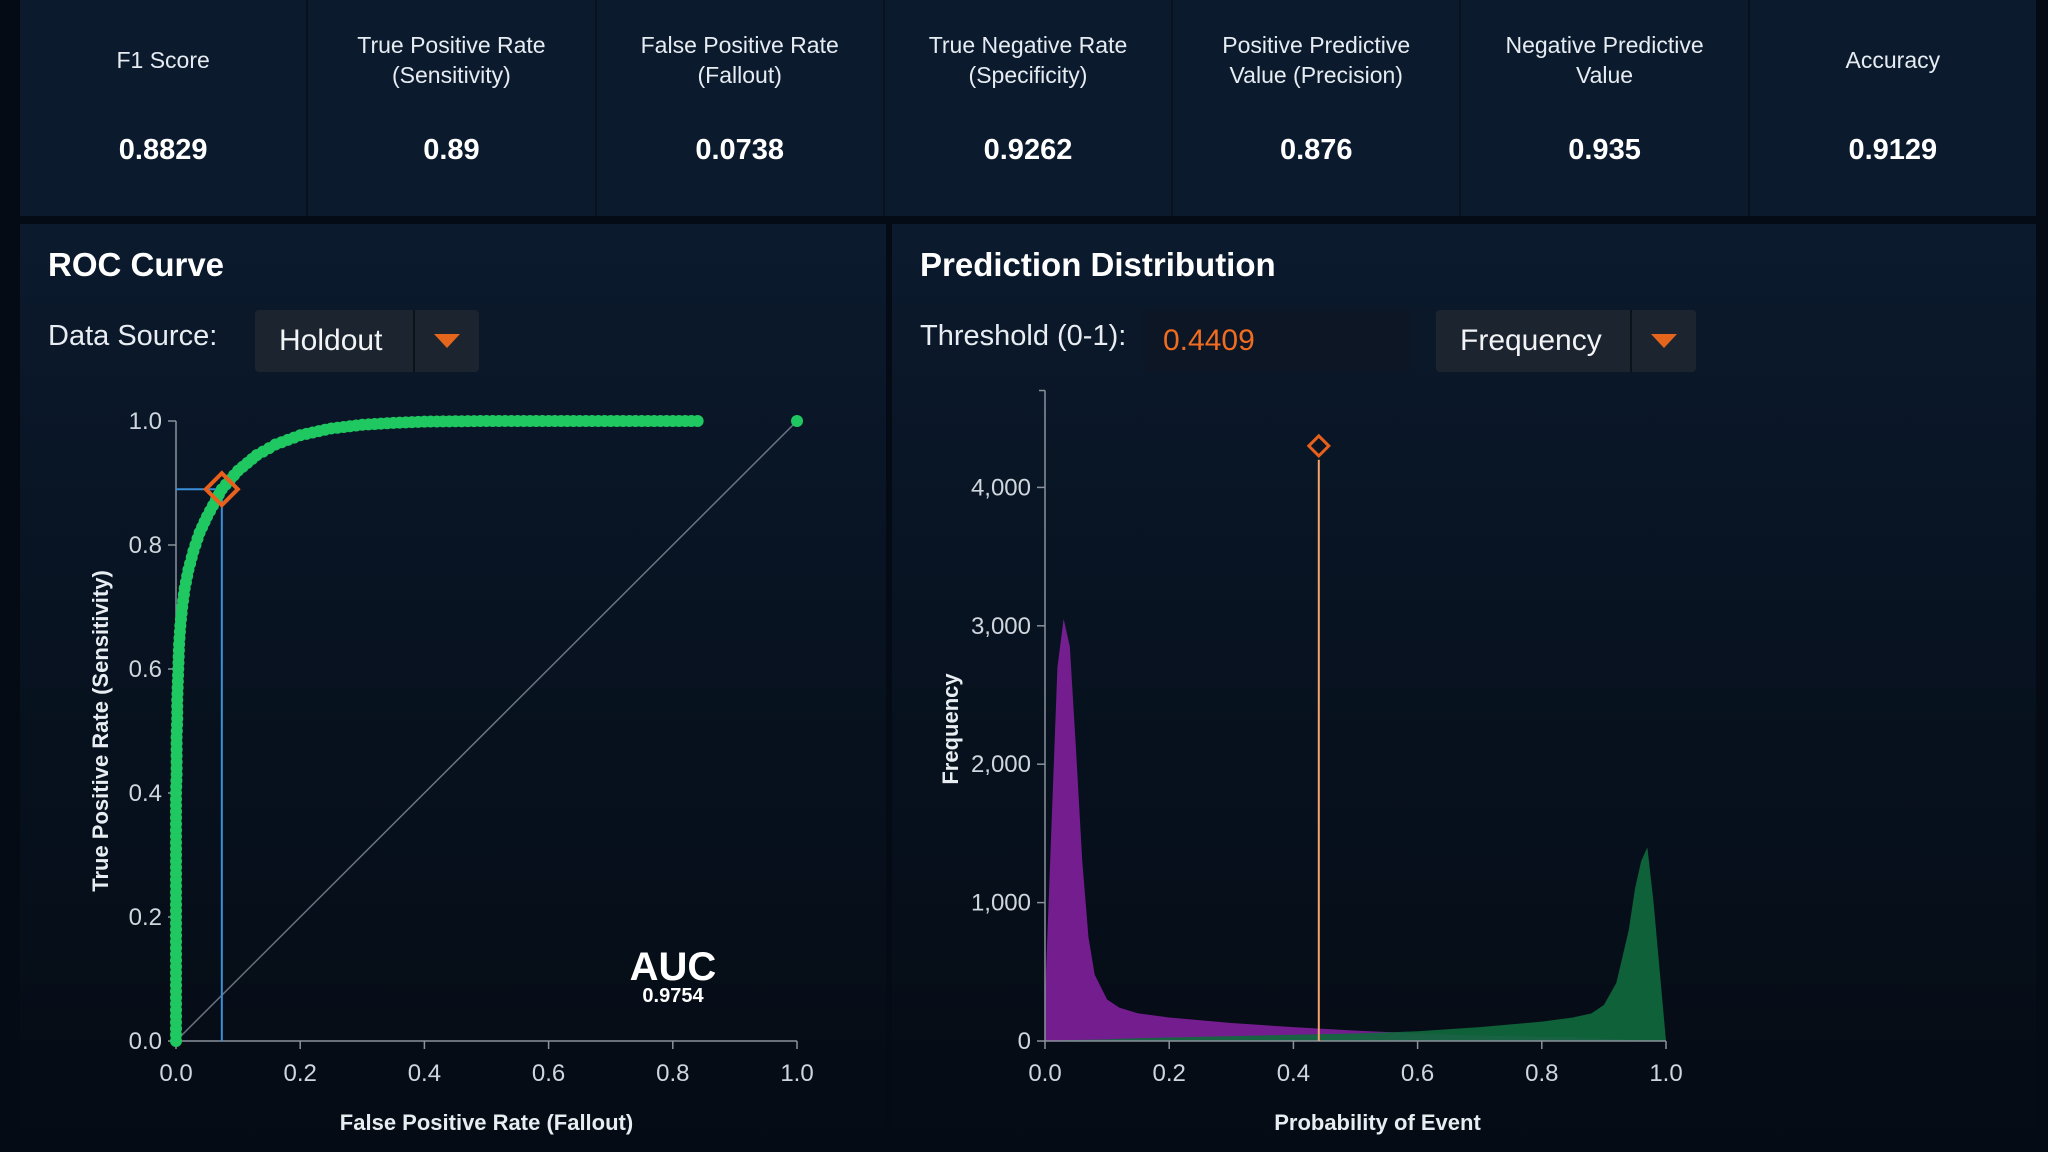 This screenshot has height=1152, width=2048. I want to click on auc-label: AUC, so click(673, 967).